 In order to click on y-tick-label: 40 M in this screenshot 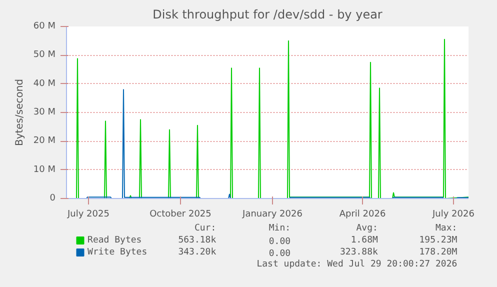, I will do `click(44, 83)`.